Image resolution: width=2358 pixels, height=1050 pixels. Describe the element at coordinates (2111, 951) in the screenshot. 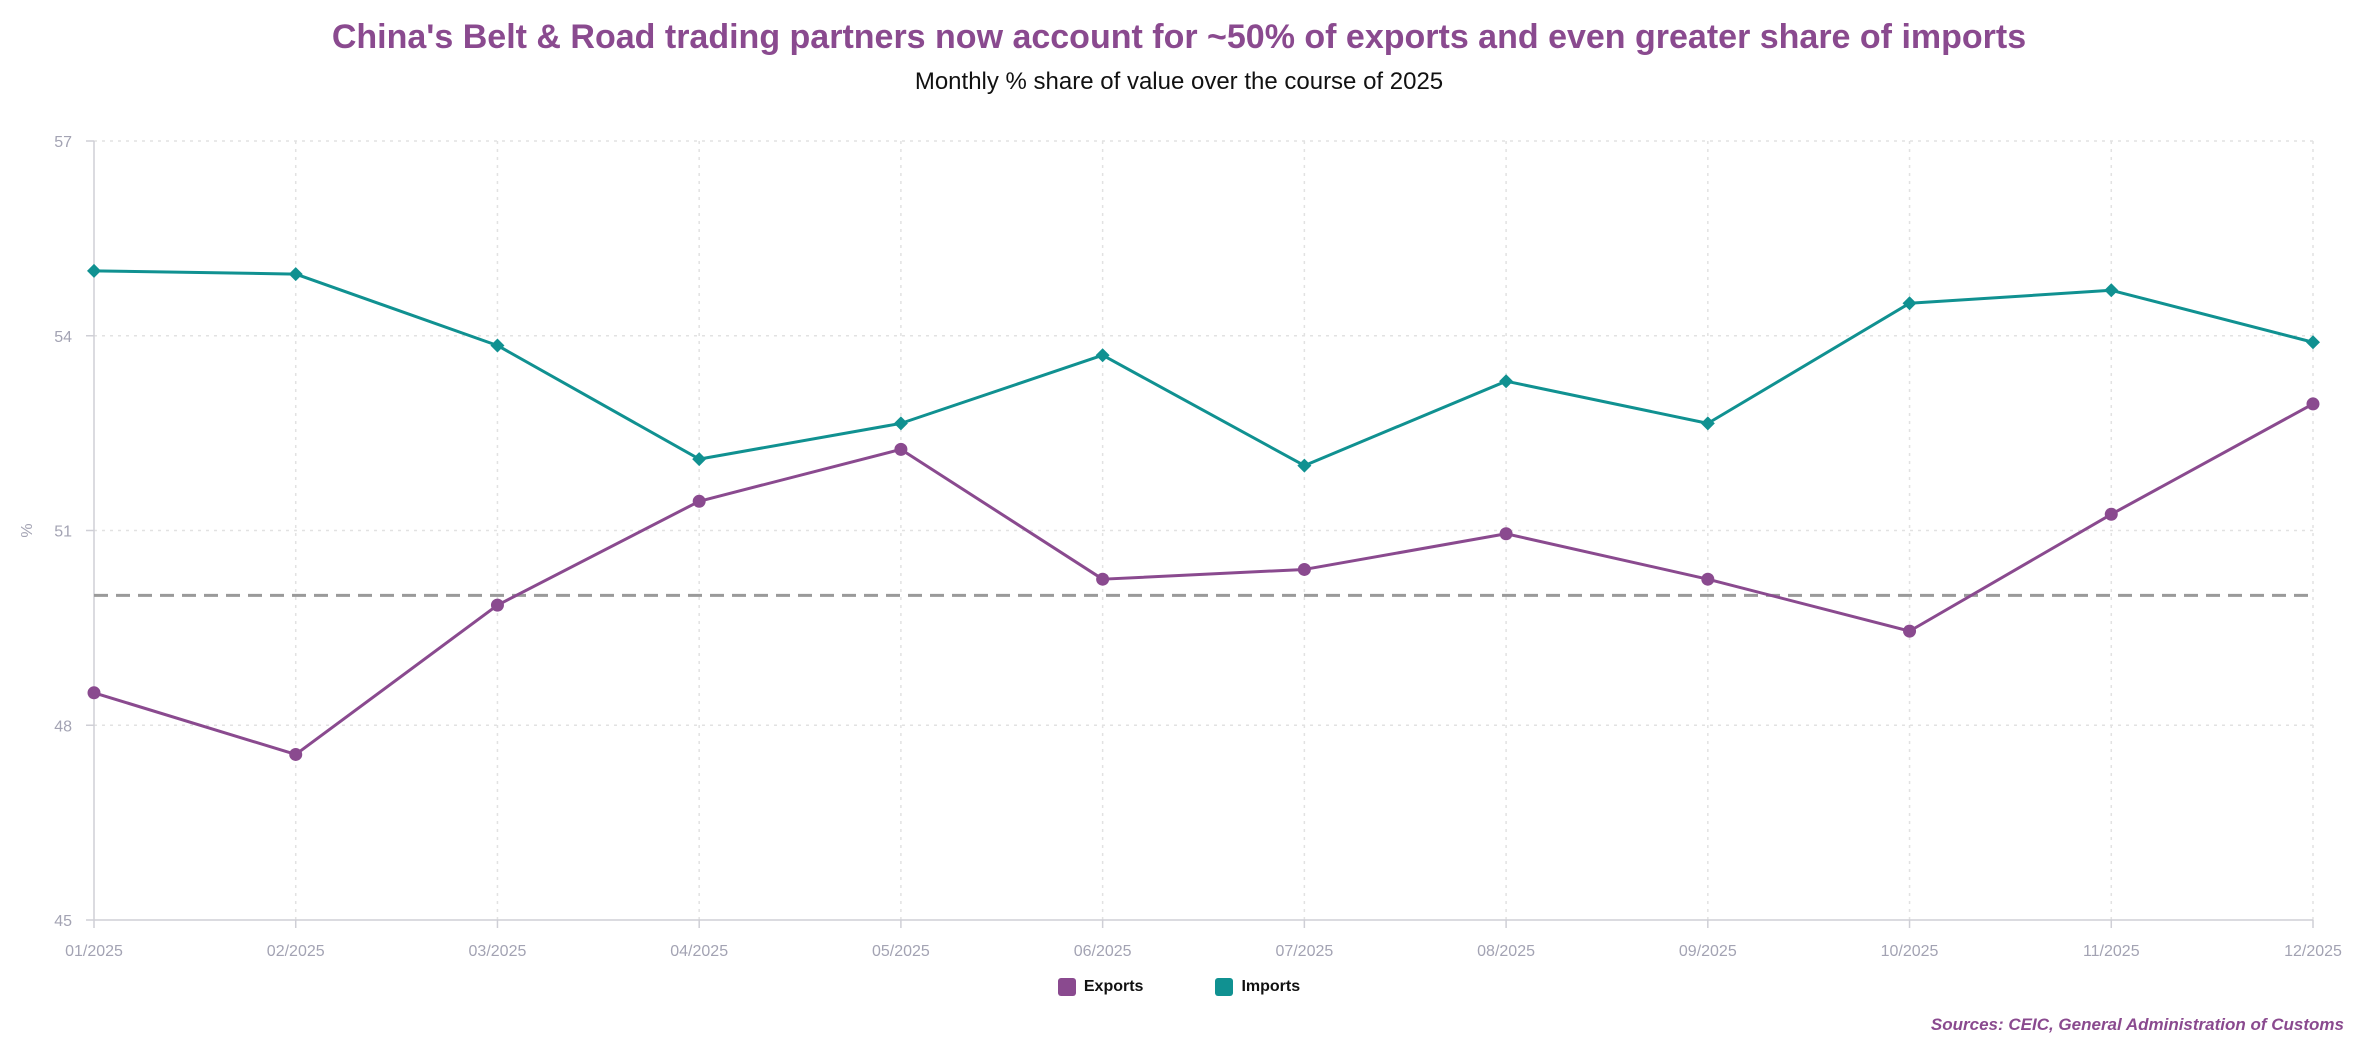

I see `x-tick-label: 11/2025` at that location.